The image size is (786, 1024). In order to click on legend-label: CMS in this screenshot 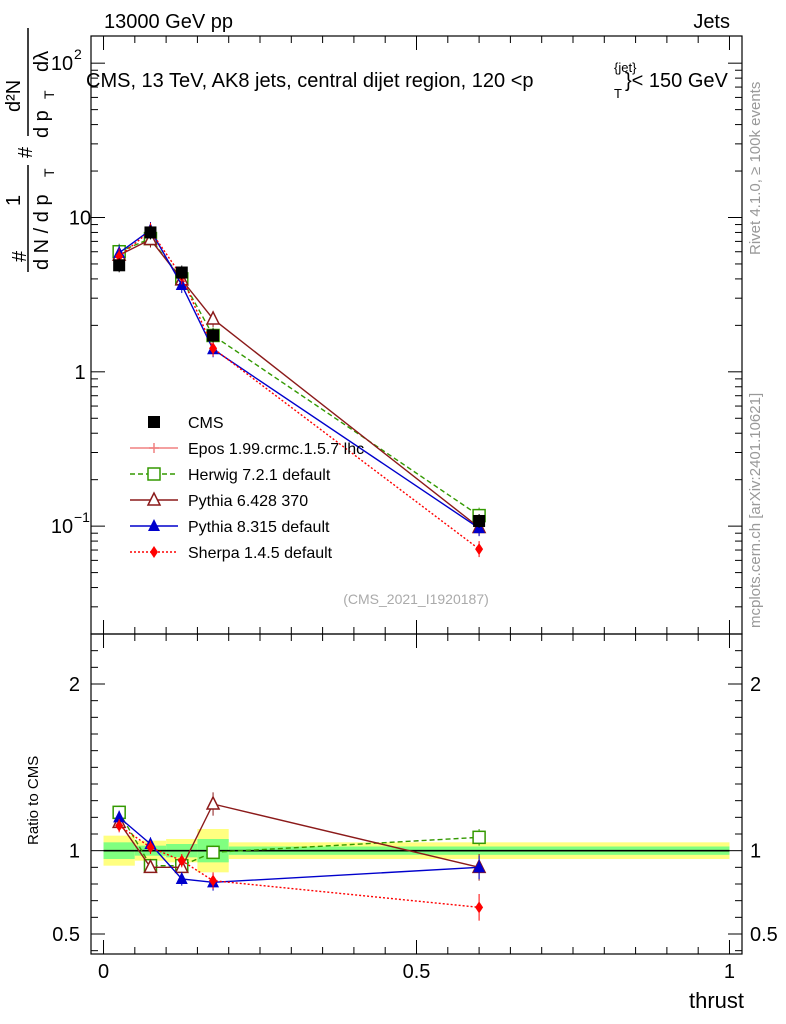, I will do `click(206, 423)`.